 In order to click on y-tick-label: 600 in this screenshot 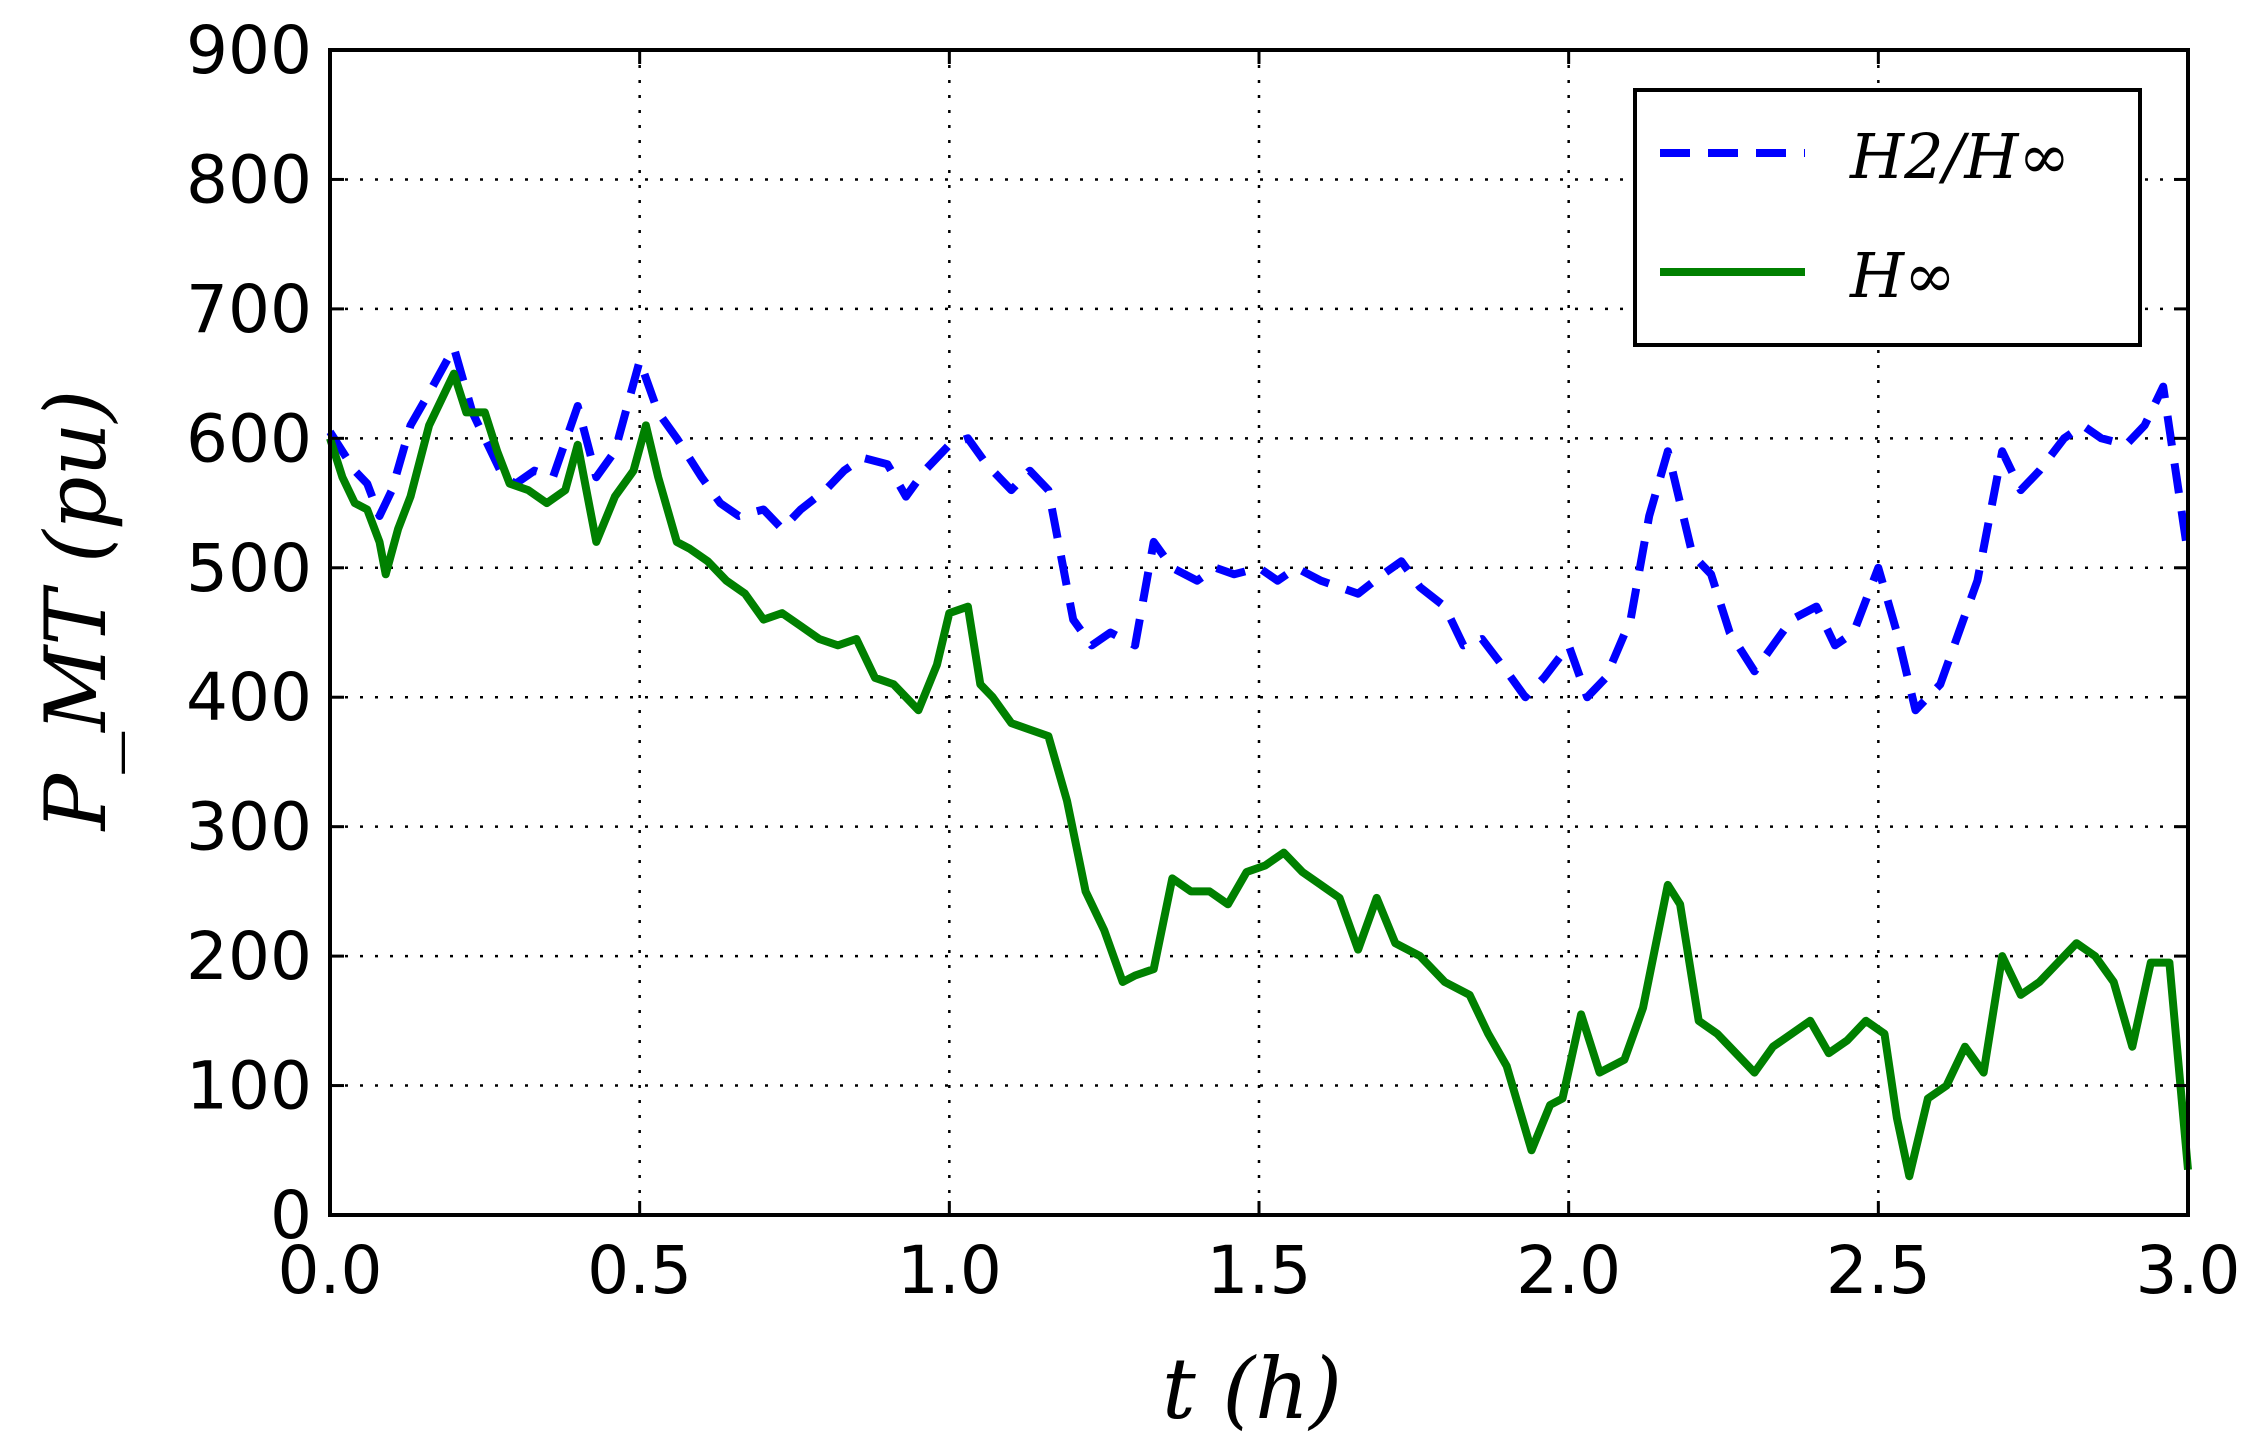, I will do `click(249, 438)`.